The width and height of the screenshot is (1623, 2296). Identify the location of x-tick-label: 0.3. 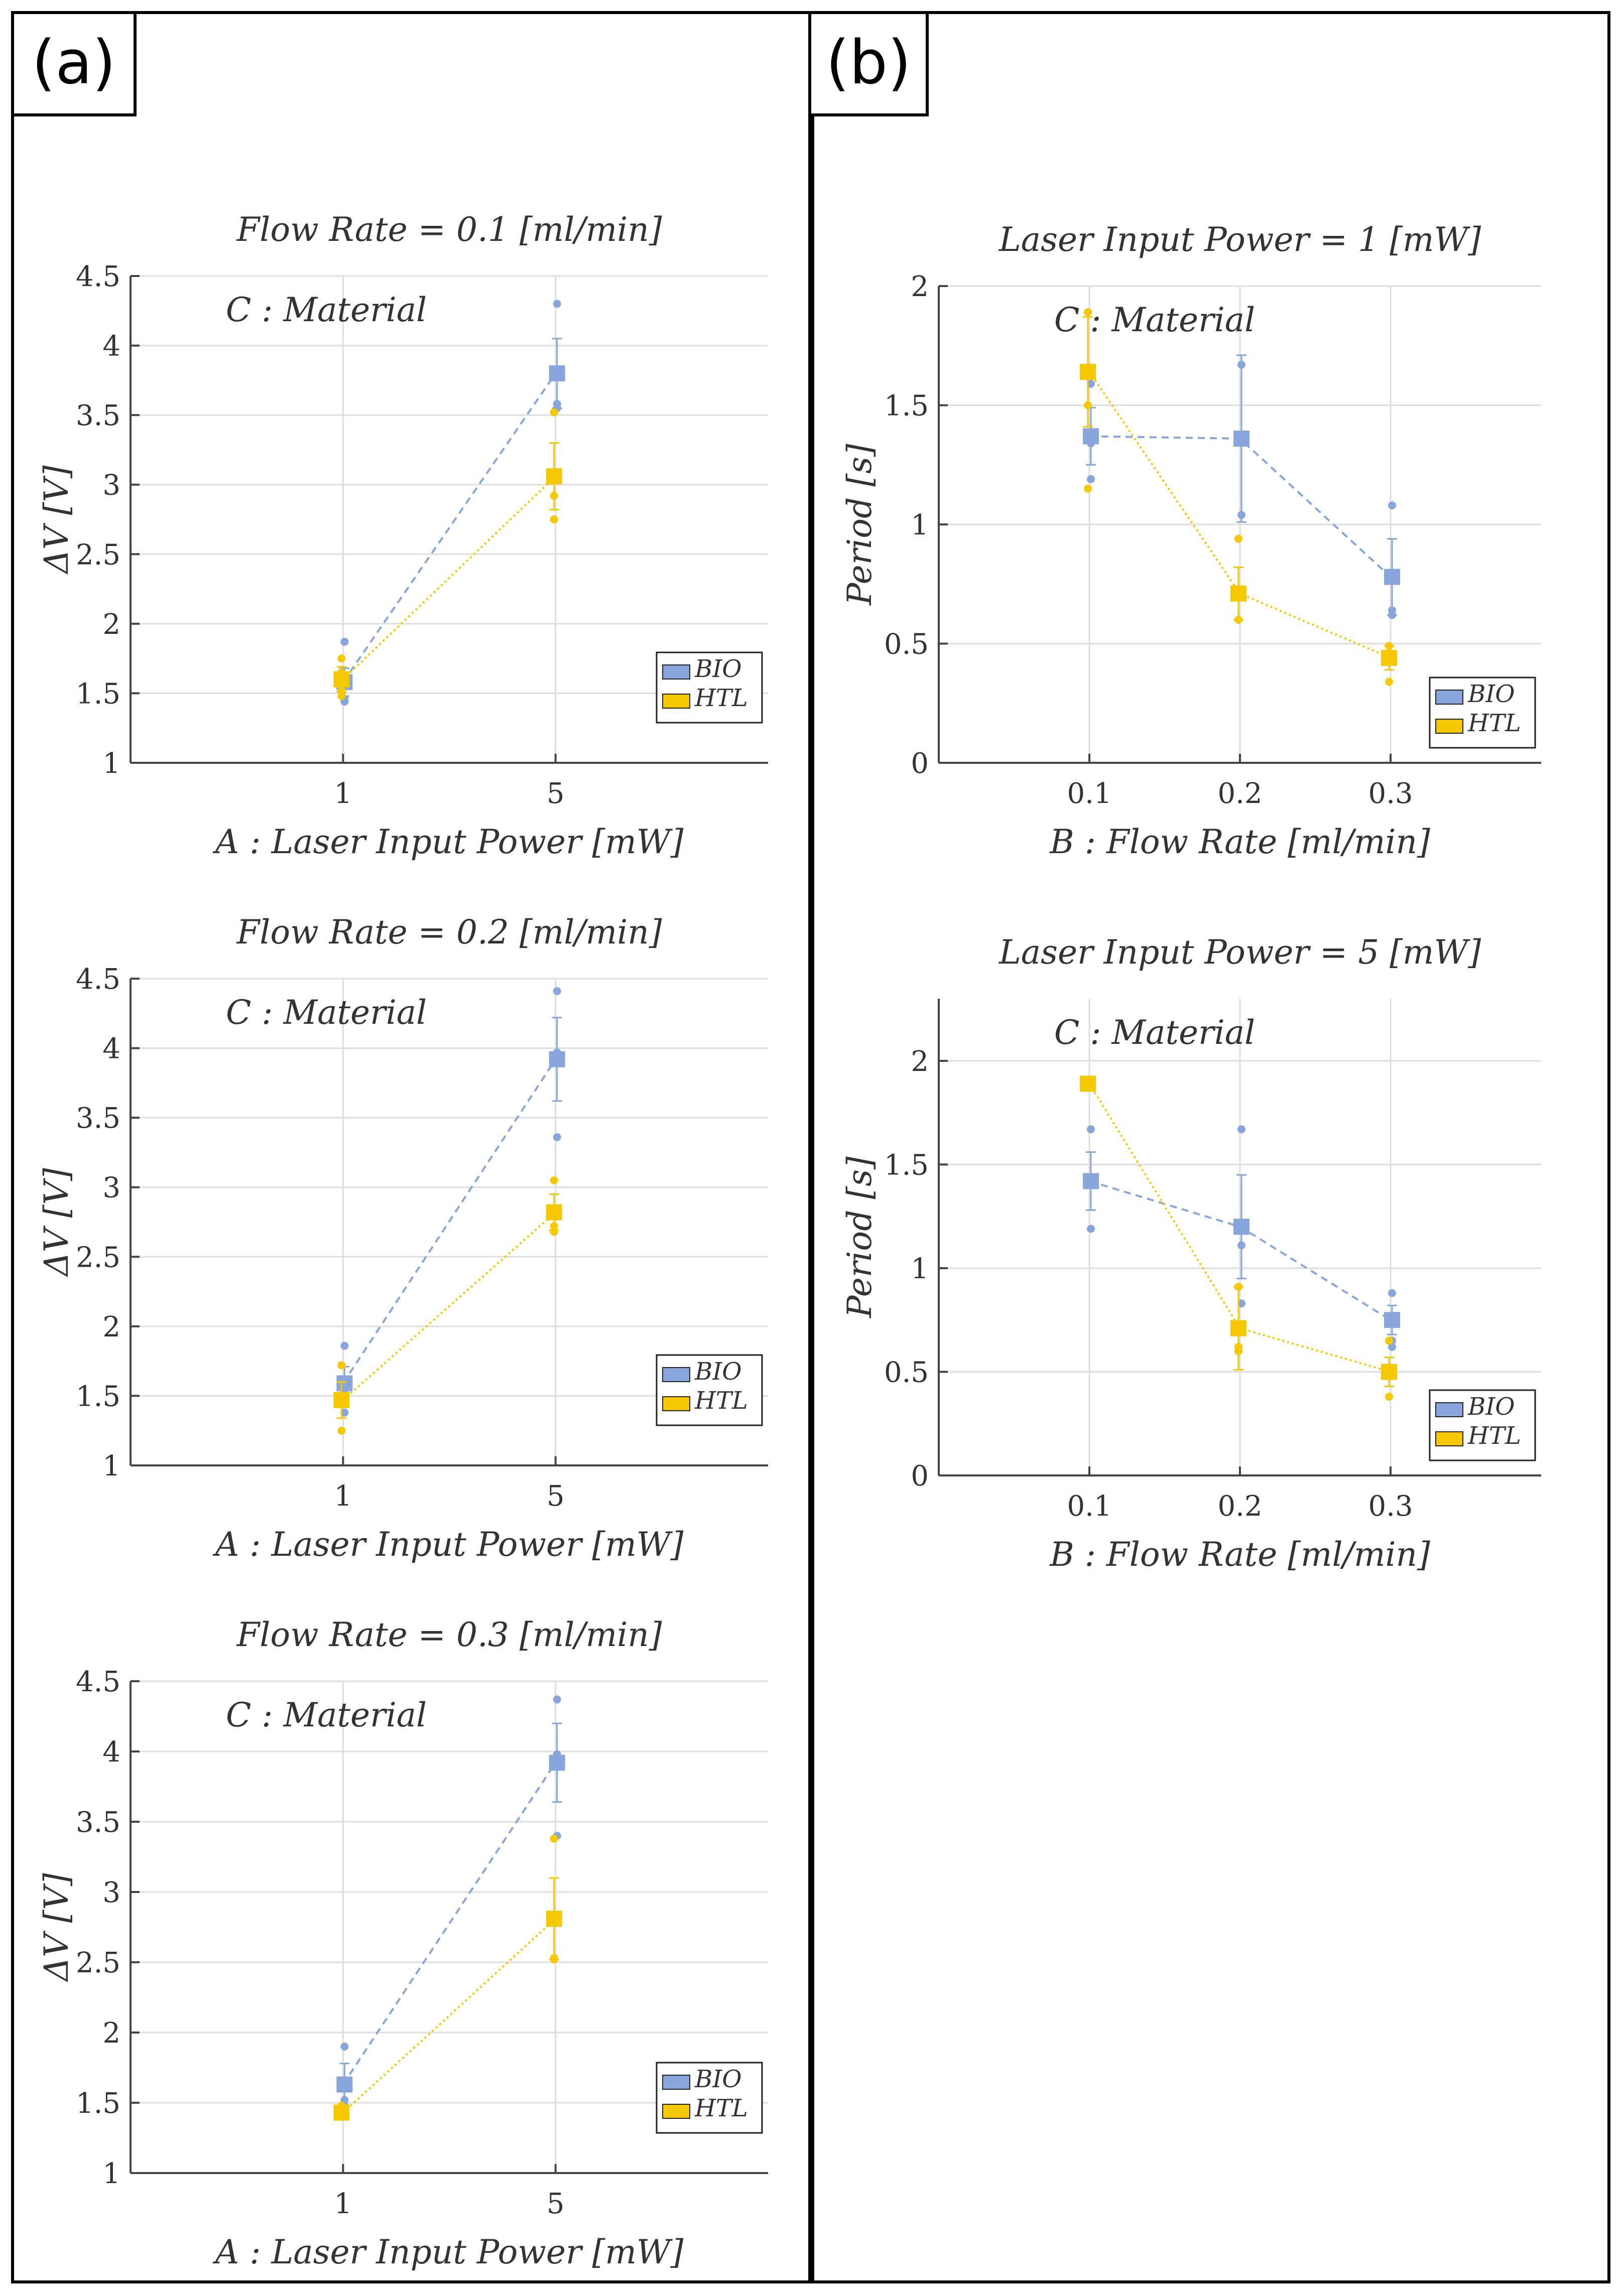
(1390, 793).